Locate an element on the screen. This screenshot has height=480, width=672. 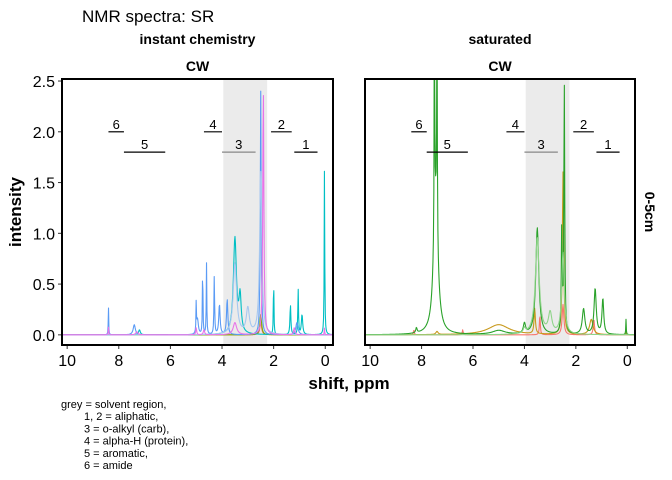
y-axis-label: intensity is located at coordinates (15, 212).